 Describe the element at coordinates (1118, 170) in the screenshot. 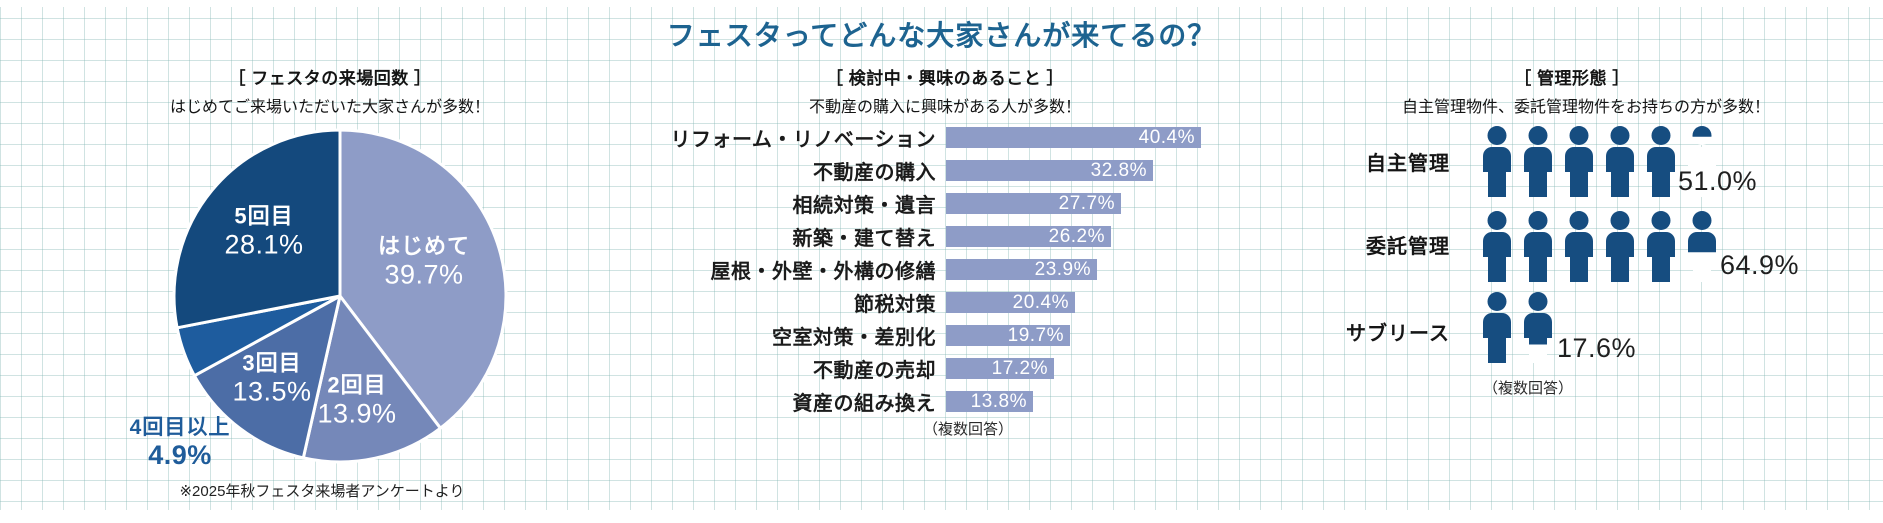

I see `bar-value-label: 32.8%` at that location.